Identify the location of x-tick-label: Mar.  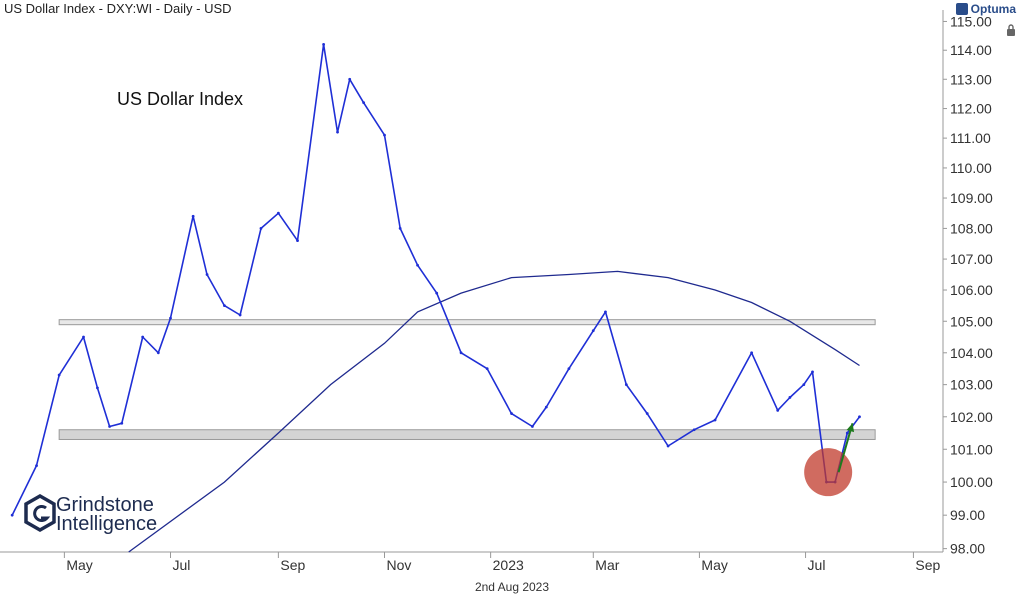
(607, 565).